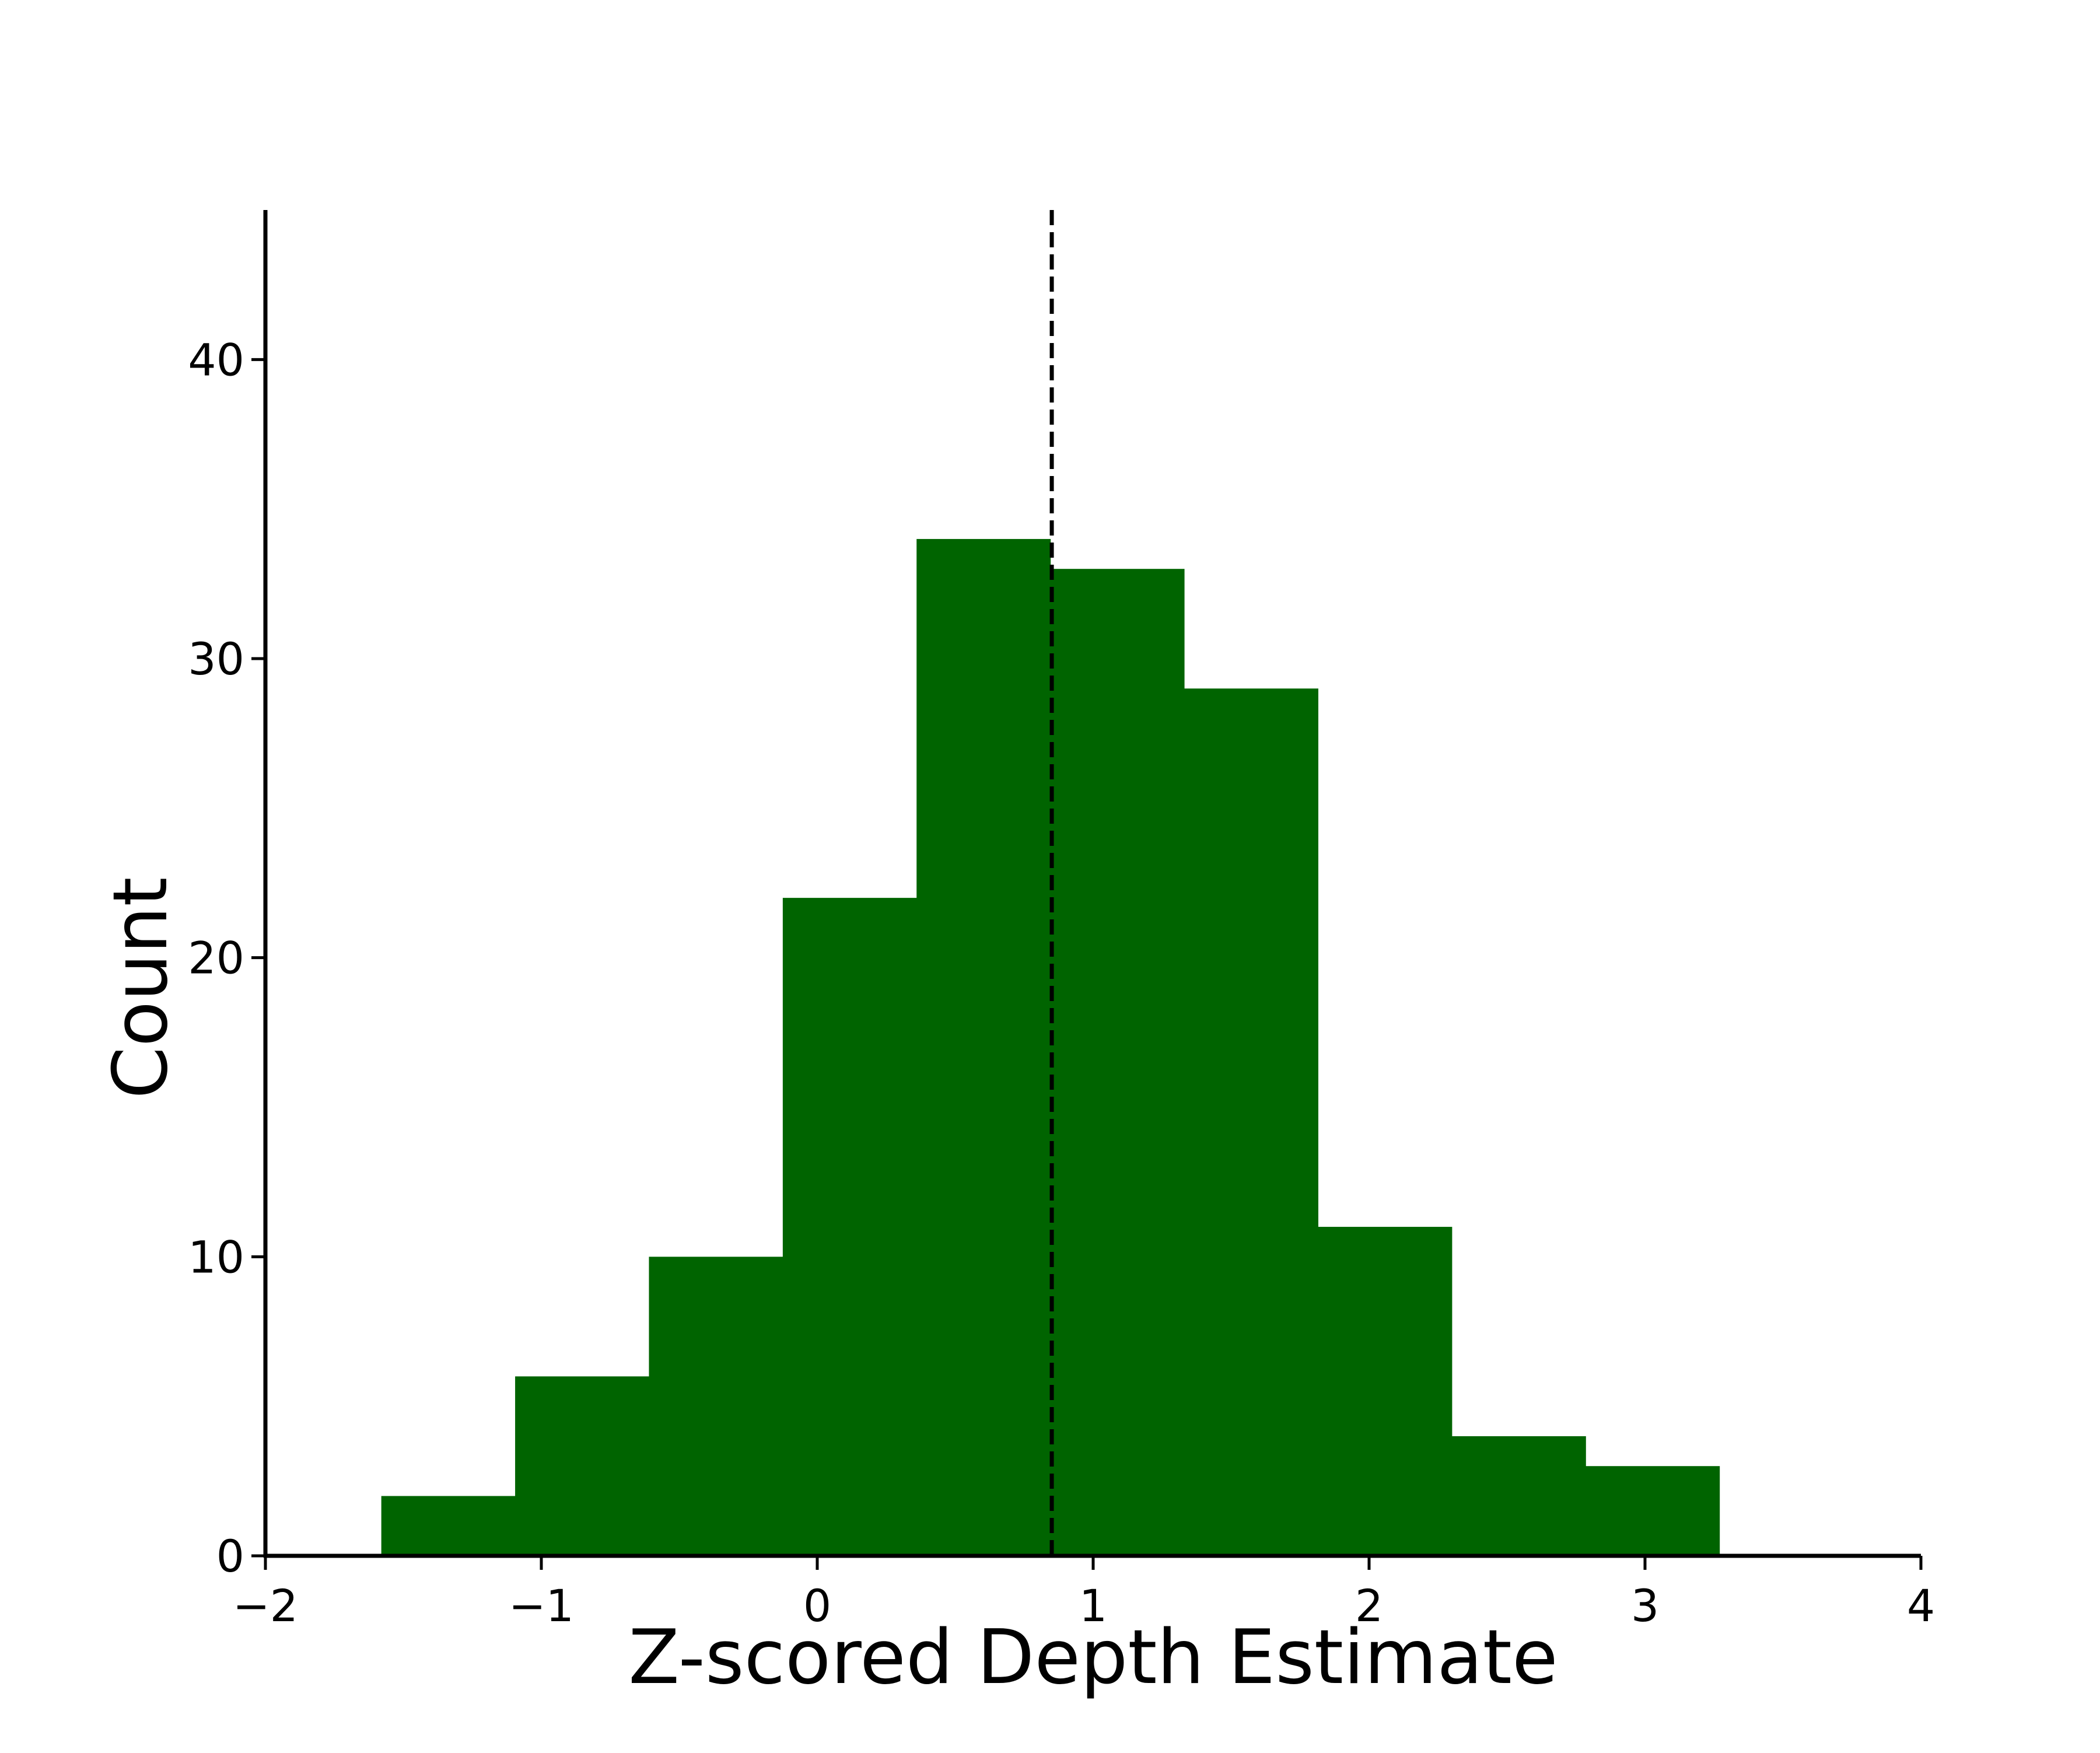 The width and height of the screenshot is (2100, 1753). Describe the element at coordinates (216, 360) in the screenshot. I see `y-tick-label: 40` at that location.